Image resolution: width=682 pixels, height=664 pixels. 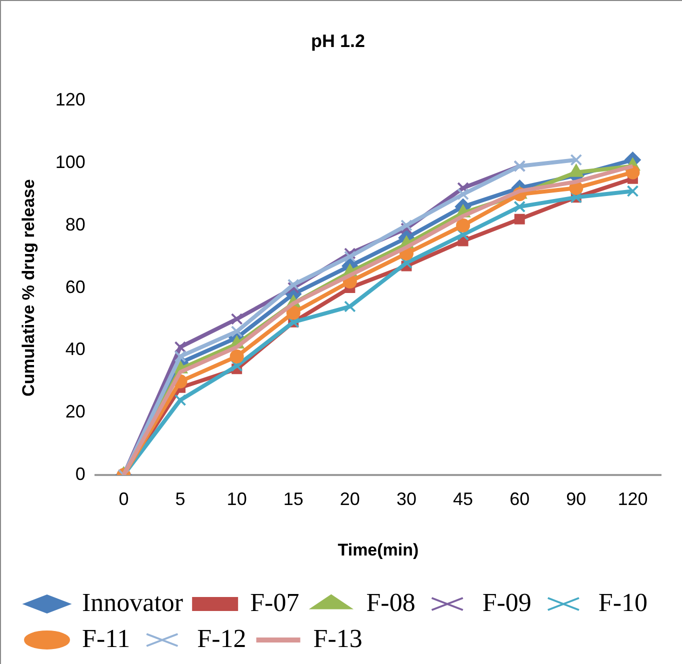 I want to click on legend-label: F-10, so click(x=623, y=602).